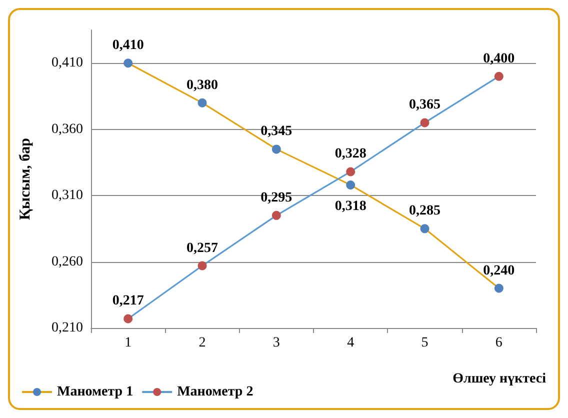 The image size is (568, 418). What do you see at coordinates (424, 211) in the screenshot?
I see `data-label: 0,285` at bounding box center [424, 211].